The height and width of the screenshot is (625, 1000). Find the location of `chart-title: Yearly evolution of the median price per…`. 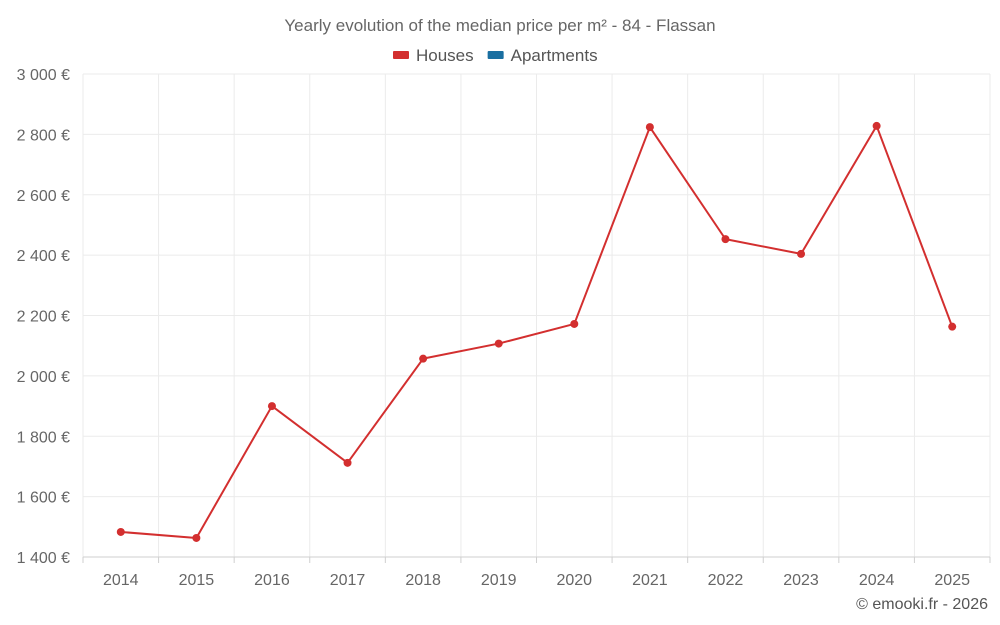

chart-title: Yearly evolution of the median price per… is located at coordinates (499, 25).